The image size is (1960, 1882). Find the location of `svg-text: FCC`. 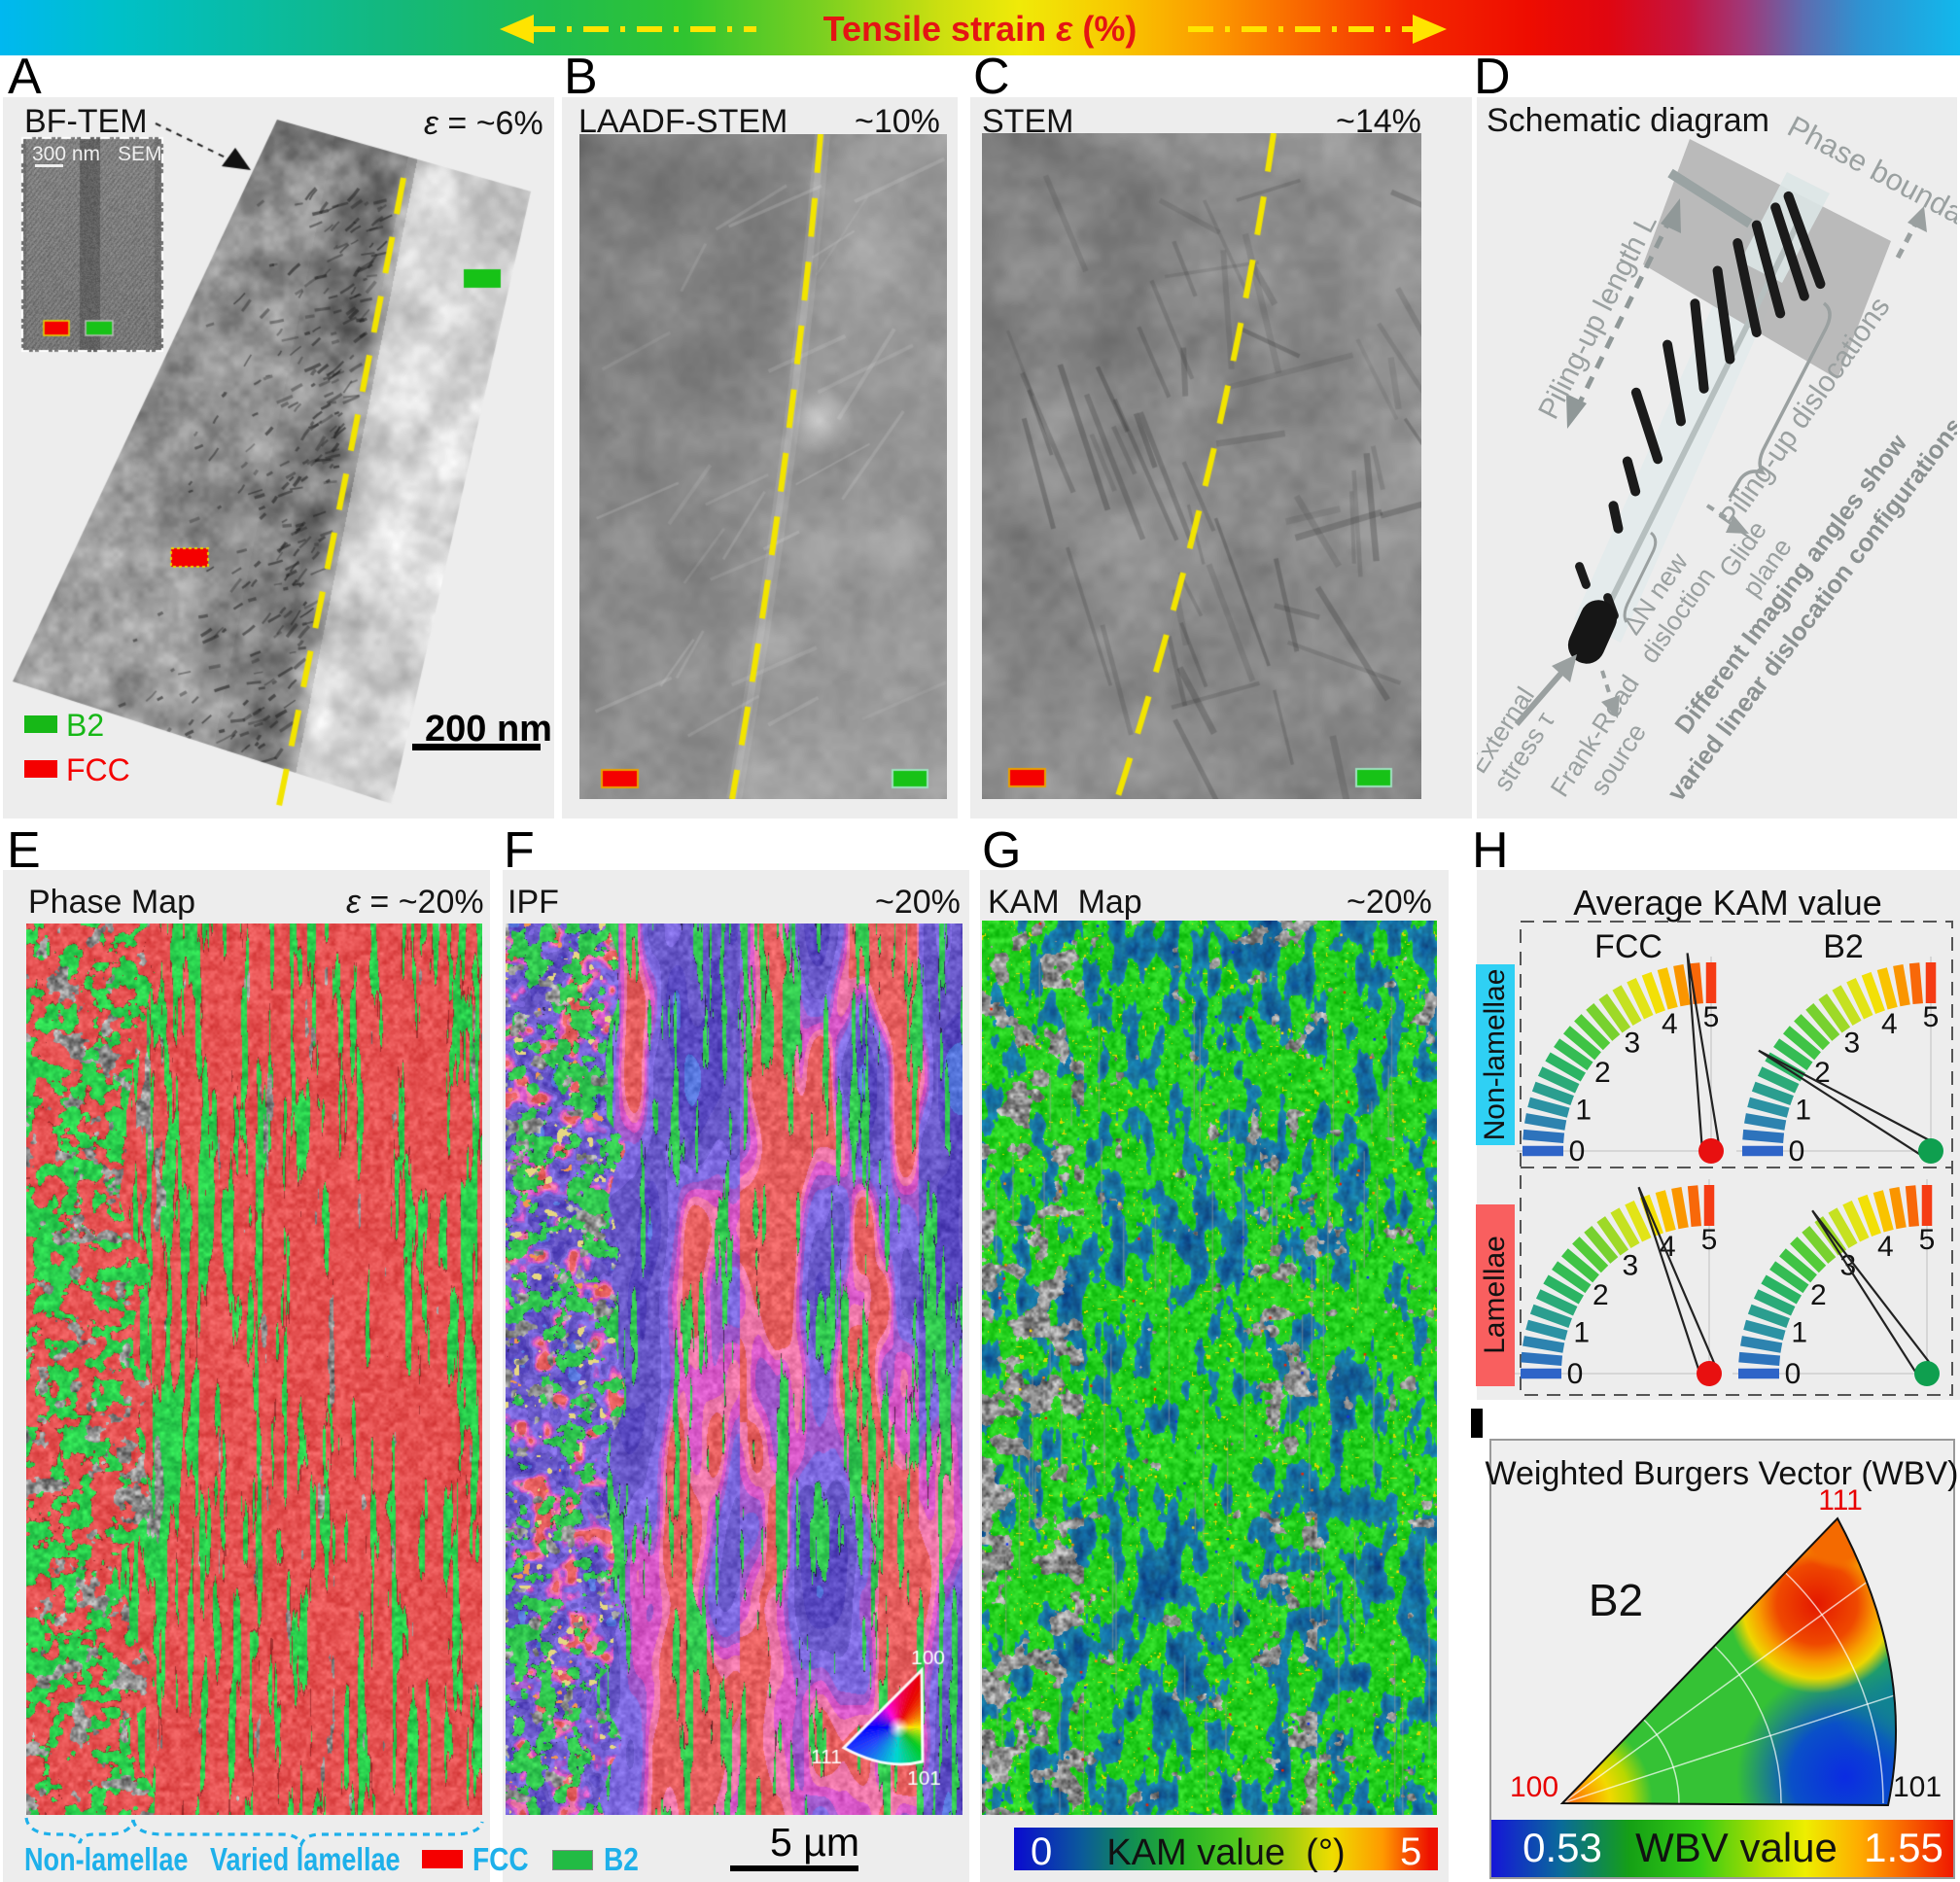

svg-text: FCC is located at coordinates (1628, 947).